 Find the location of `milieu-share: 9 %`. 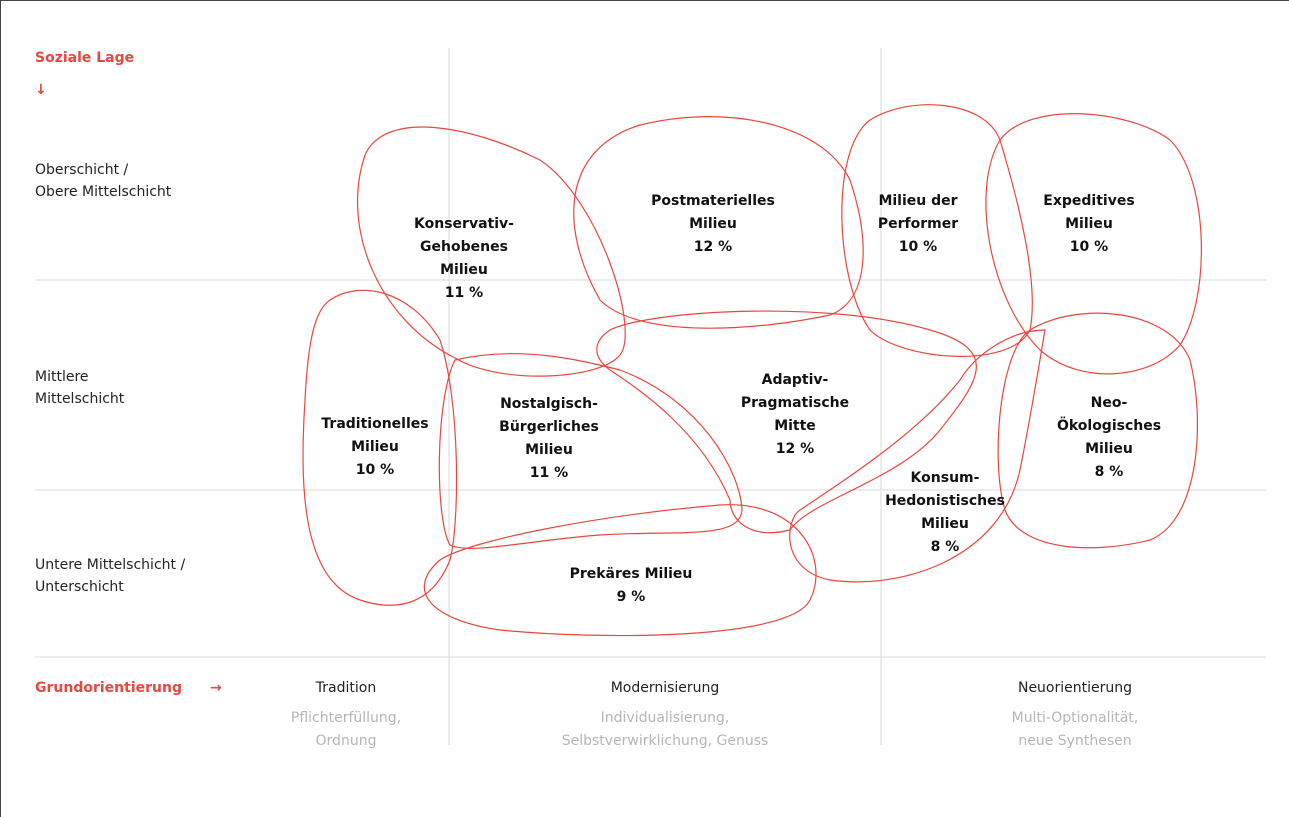

milieu-share: 9 % is located at coordinates (631, 597).